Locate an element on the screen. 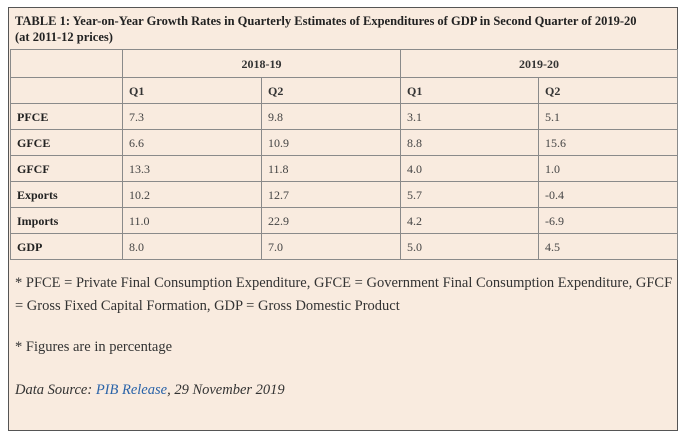  table-cell: 13.3 is located at coordinates (192, 168).